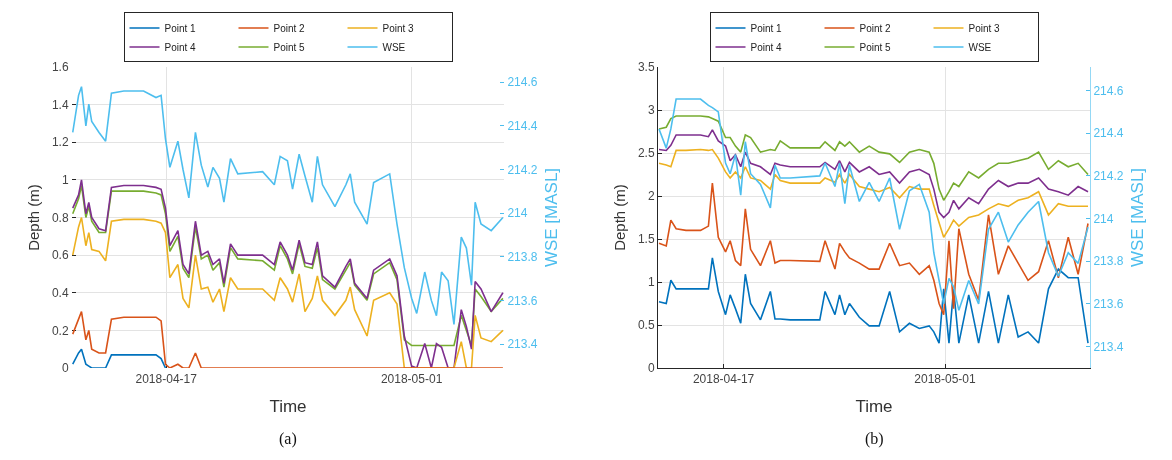 The image size is (1172, 460). What do you see at coordinates (874, 439) in the screenshot?
I see `text: (b)` at bounding box center [874, 439].